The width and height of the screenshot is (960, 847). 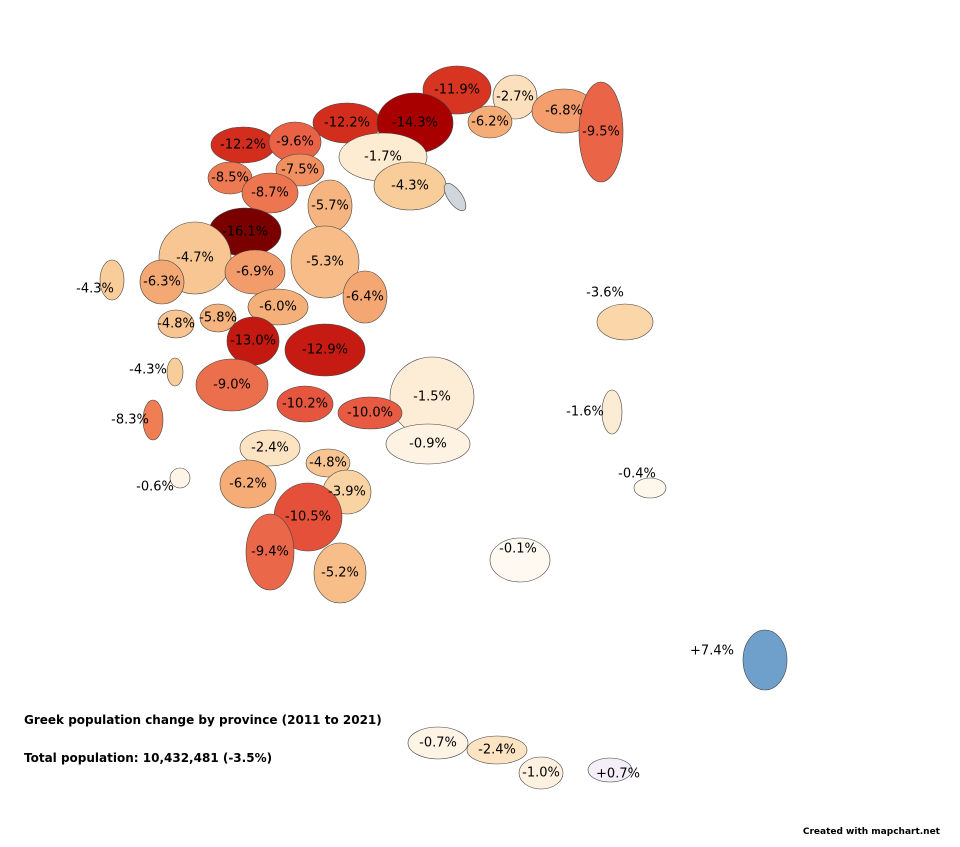 I want to click on region-label: -2.7%, so click(x=515, y=97).